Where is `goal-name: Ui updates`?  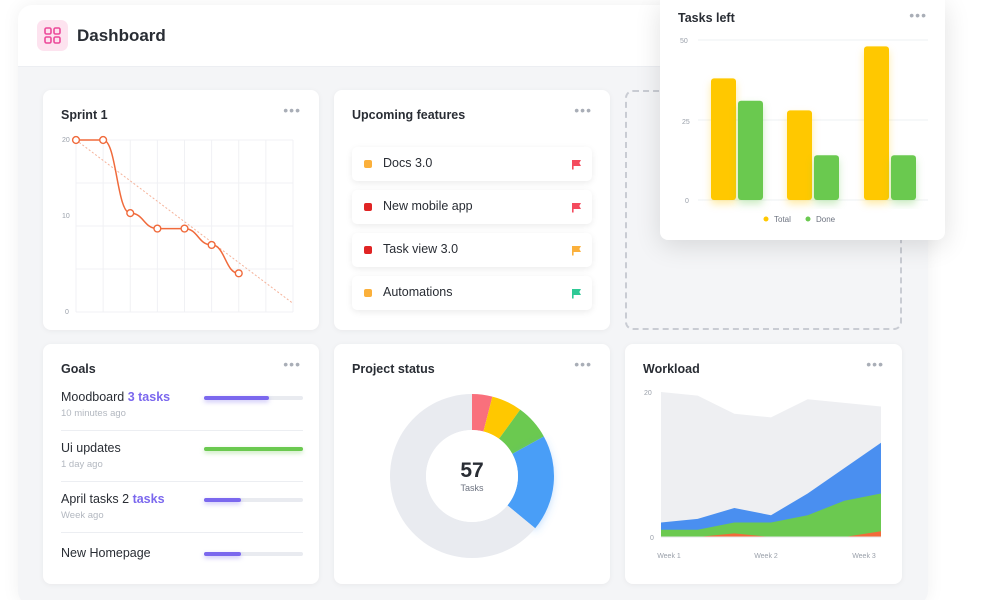 goal-name: Ui updates is located at coordinates (91, 448).